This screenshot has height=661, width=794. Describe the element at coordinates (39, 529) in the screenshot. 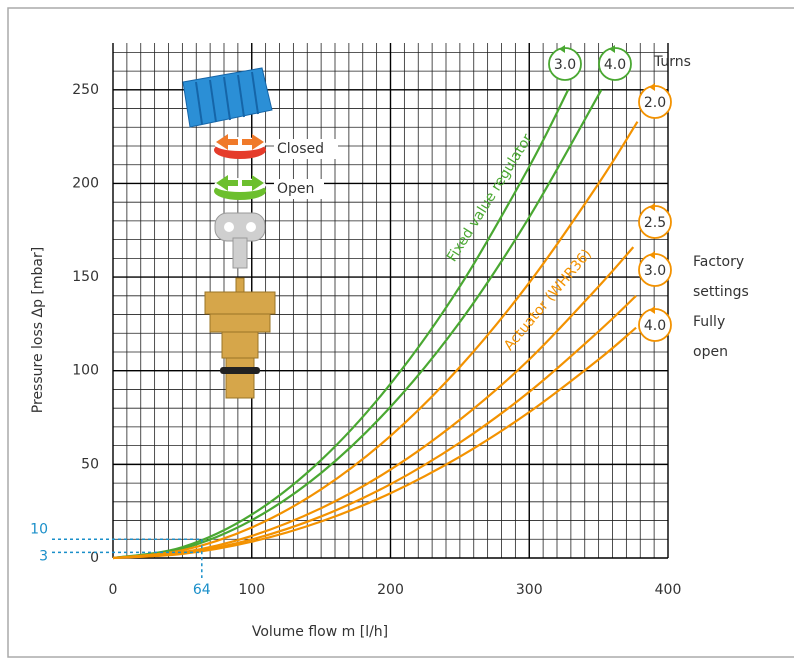

I see `annotation-label: 10` at that location.